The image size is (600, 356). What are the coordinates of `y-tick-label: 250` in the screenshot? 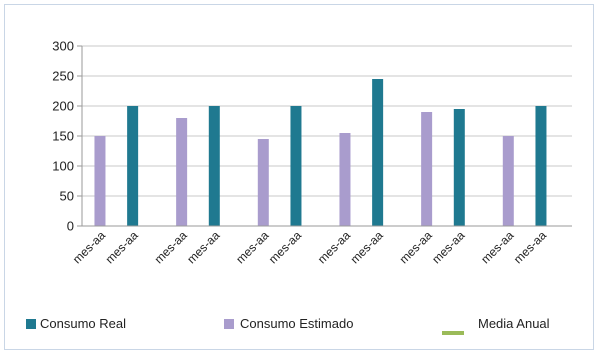 It's located at (63, 76).